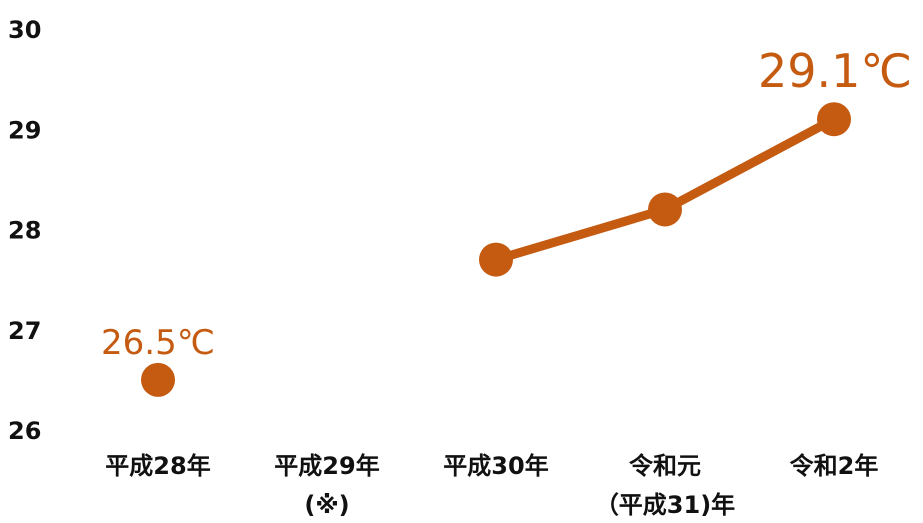 The width and height of the screenshot is (923, 523). I want to click on y-tick-label-30: 30, so click(24, 30).